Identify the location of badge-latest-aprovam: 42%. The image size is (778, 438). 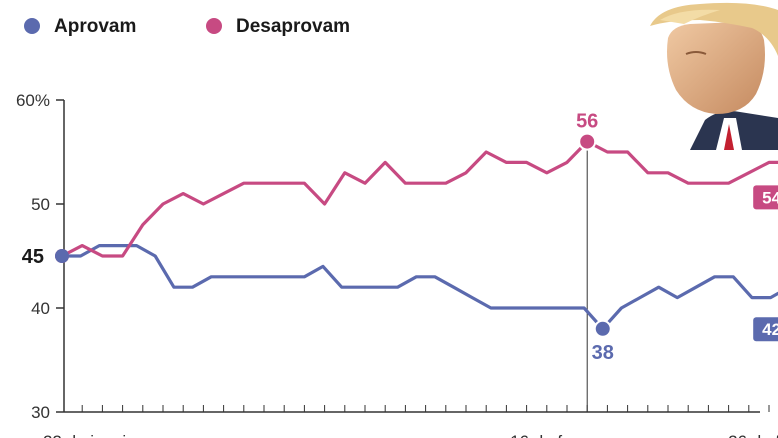
(770, 329).